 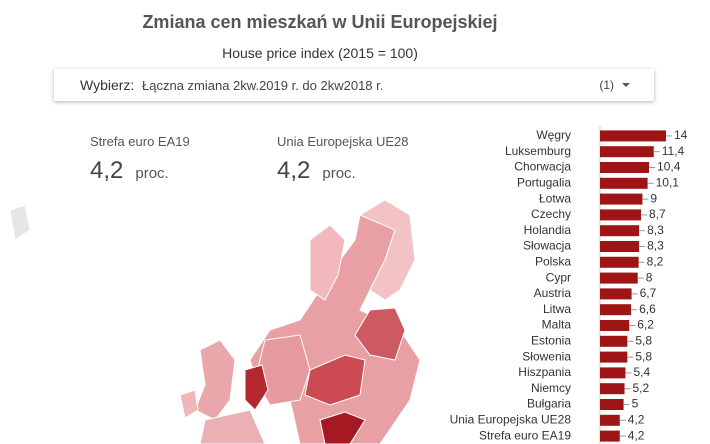 I want to click on category-label: Cypr, so click(x=558, y=277).